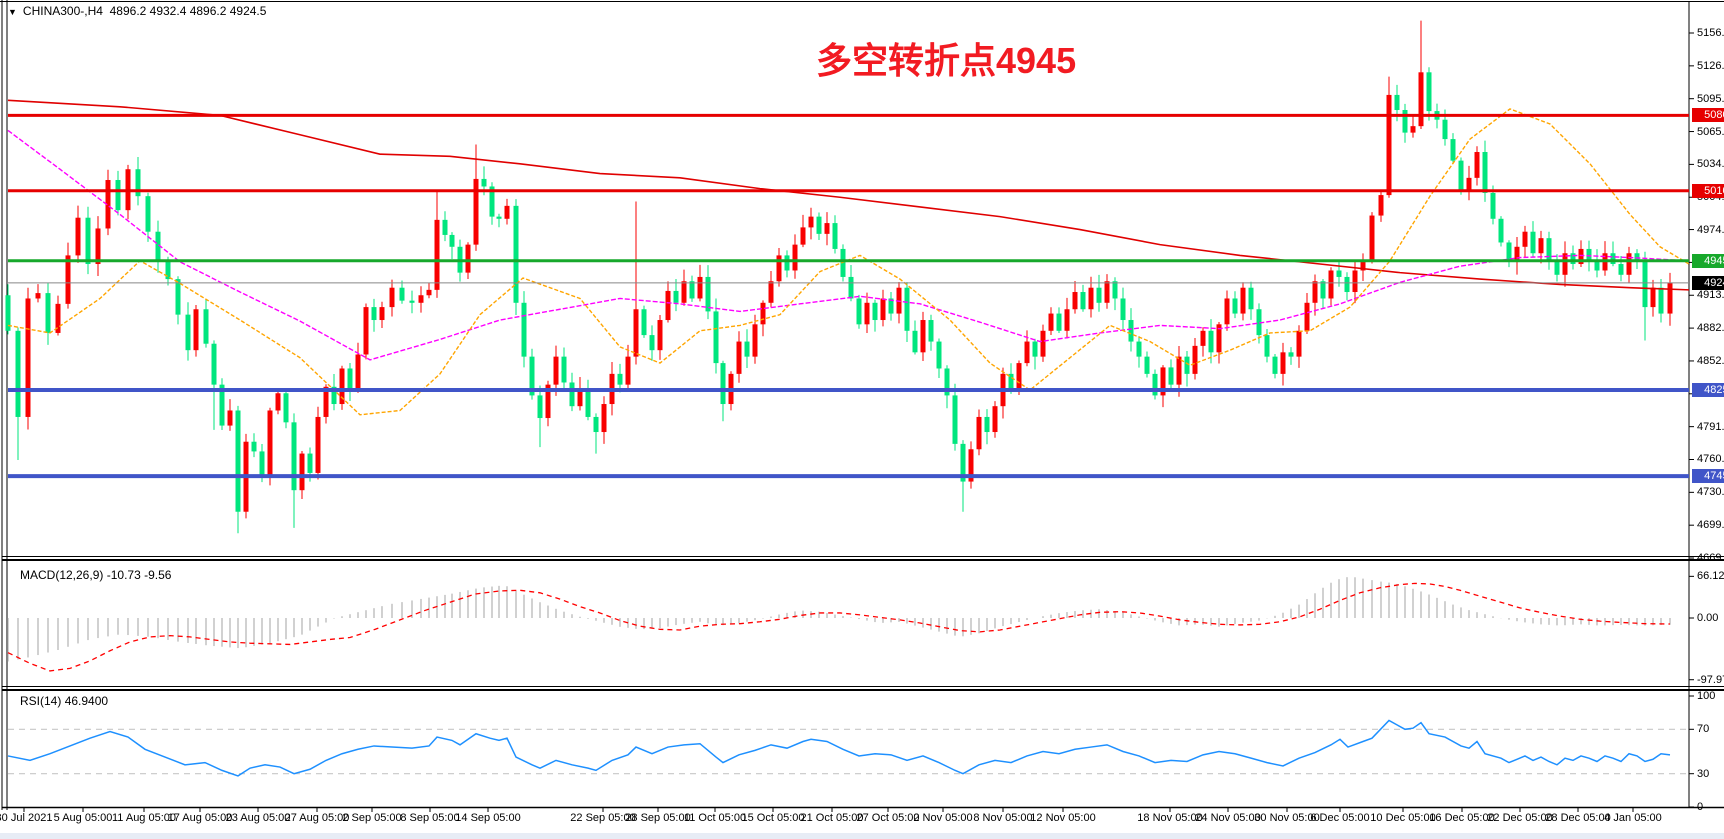  Describe the element at coordinates (1708, 115) in the screenshot. I see `price-level-badge: 5080.0` at that location.